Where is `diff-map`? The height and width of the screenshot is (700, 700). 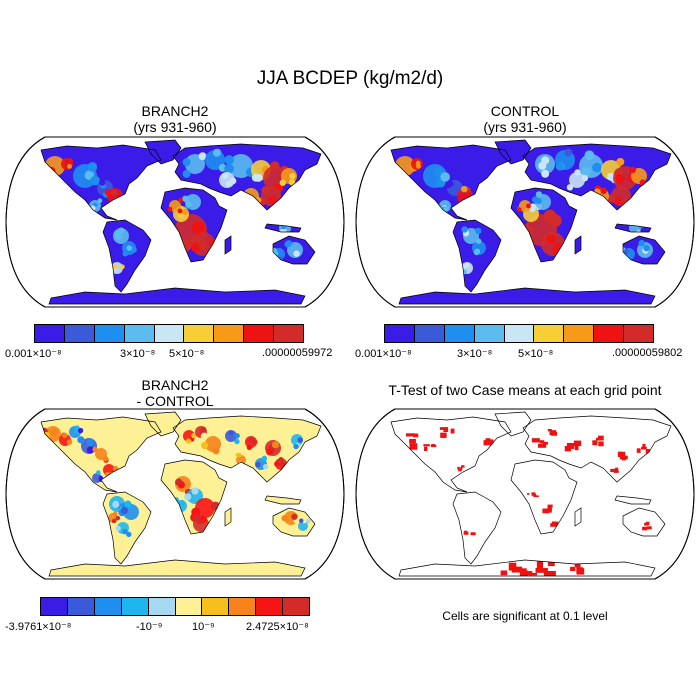
diff-map is located at coordinates (175, 494).